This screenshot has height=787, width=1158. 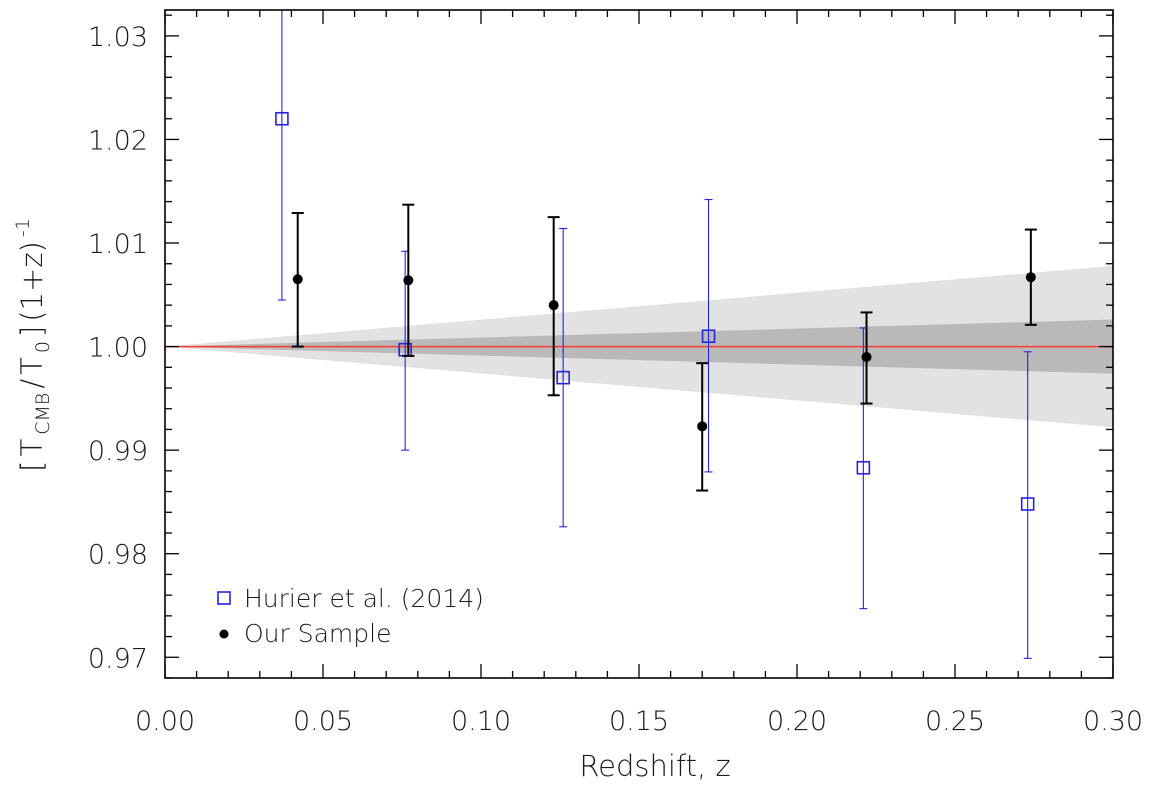 What do you see at coordinates (23, 227) in the screenshot?
I see `ylabel-exponent: -1` at bounding box center [23, 227].